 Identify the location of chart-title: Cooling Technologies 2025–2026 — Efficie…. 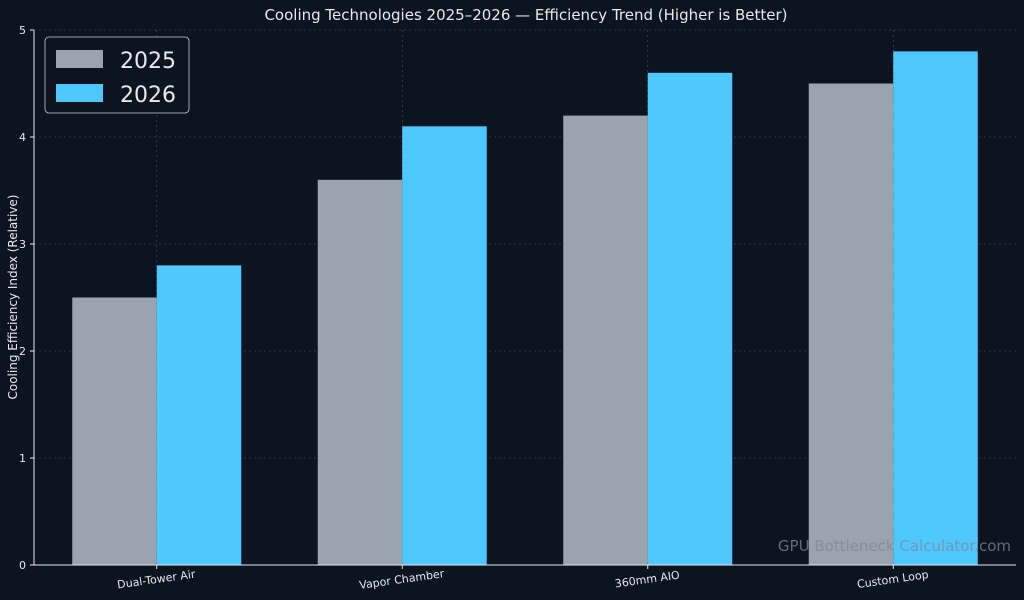
(525, 15).